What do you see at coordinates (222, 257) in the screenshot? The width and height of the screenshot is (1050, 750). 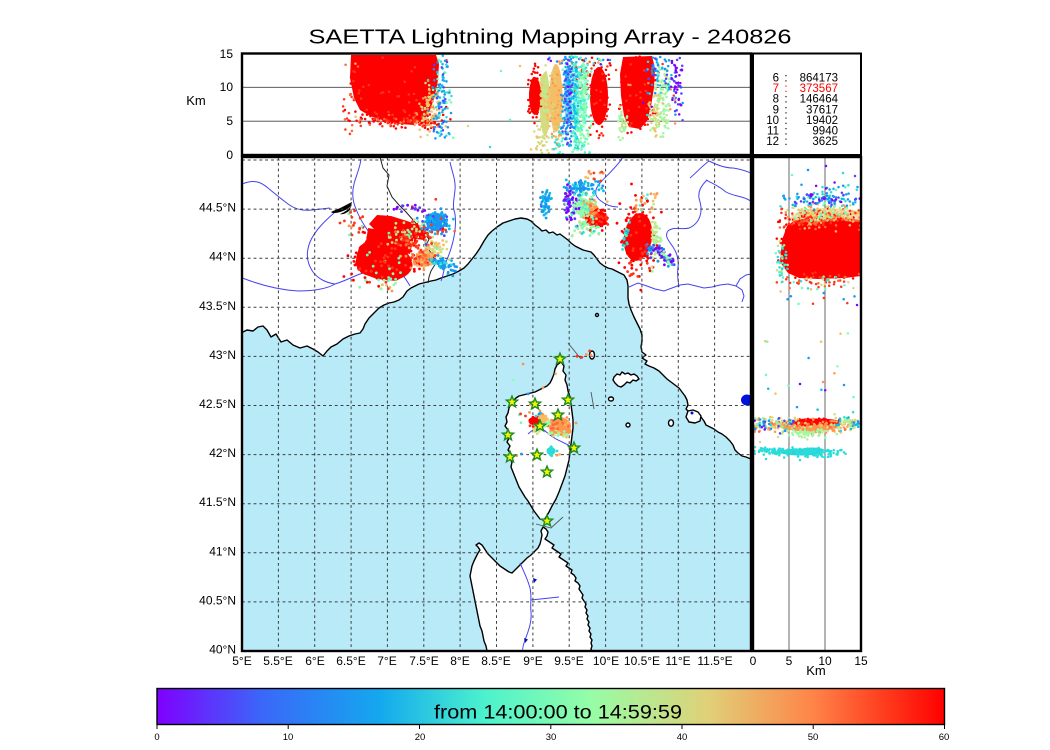 I see `svg-text: 44°N` at bounding box center [222, 257].